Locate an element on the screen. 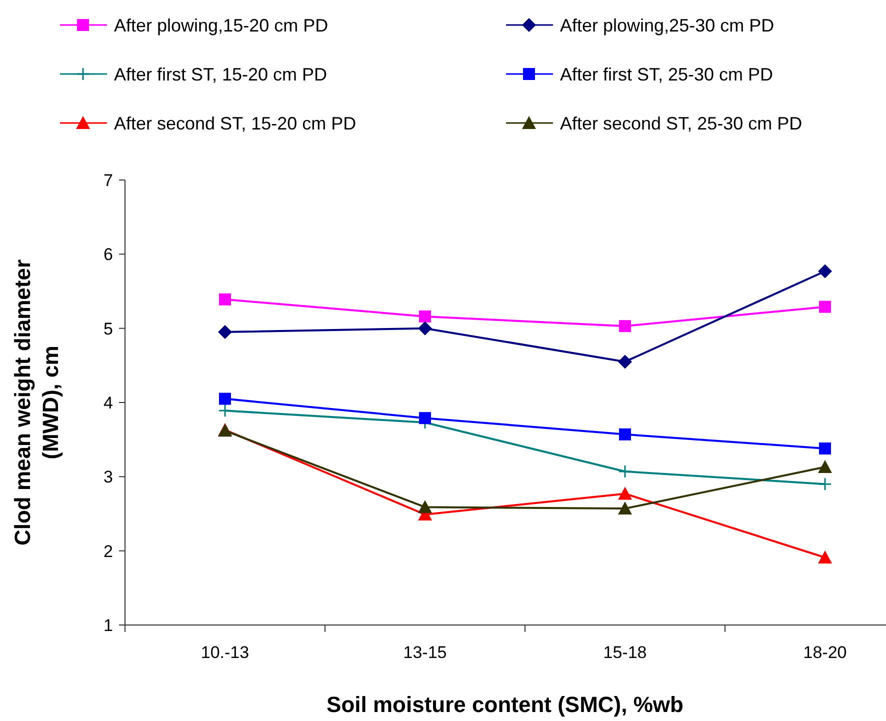  x-tick-label: 15-18 is located at coordinates (625, 652).